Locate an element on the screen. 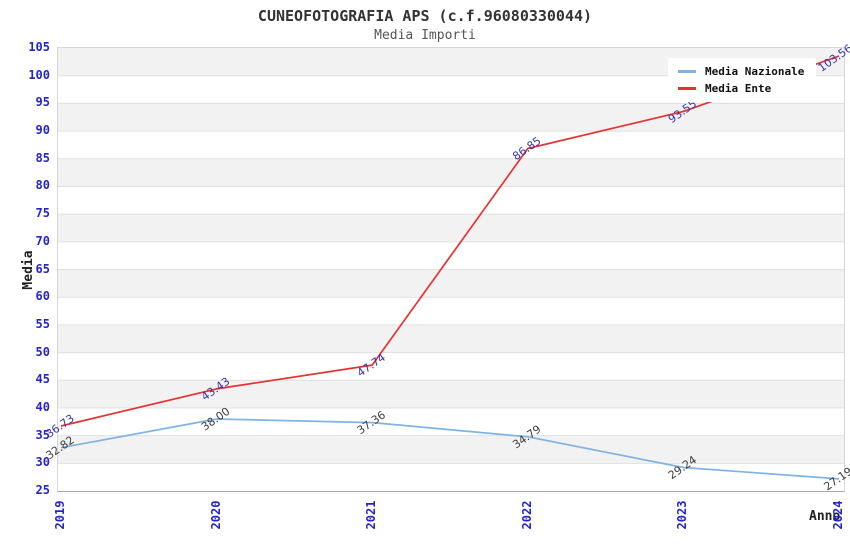 This screenshot has height=550, width=850. y-tick-label: 35 is located at coordinates (42, 434).